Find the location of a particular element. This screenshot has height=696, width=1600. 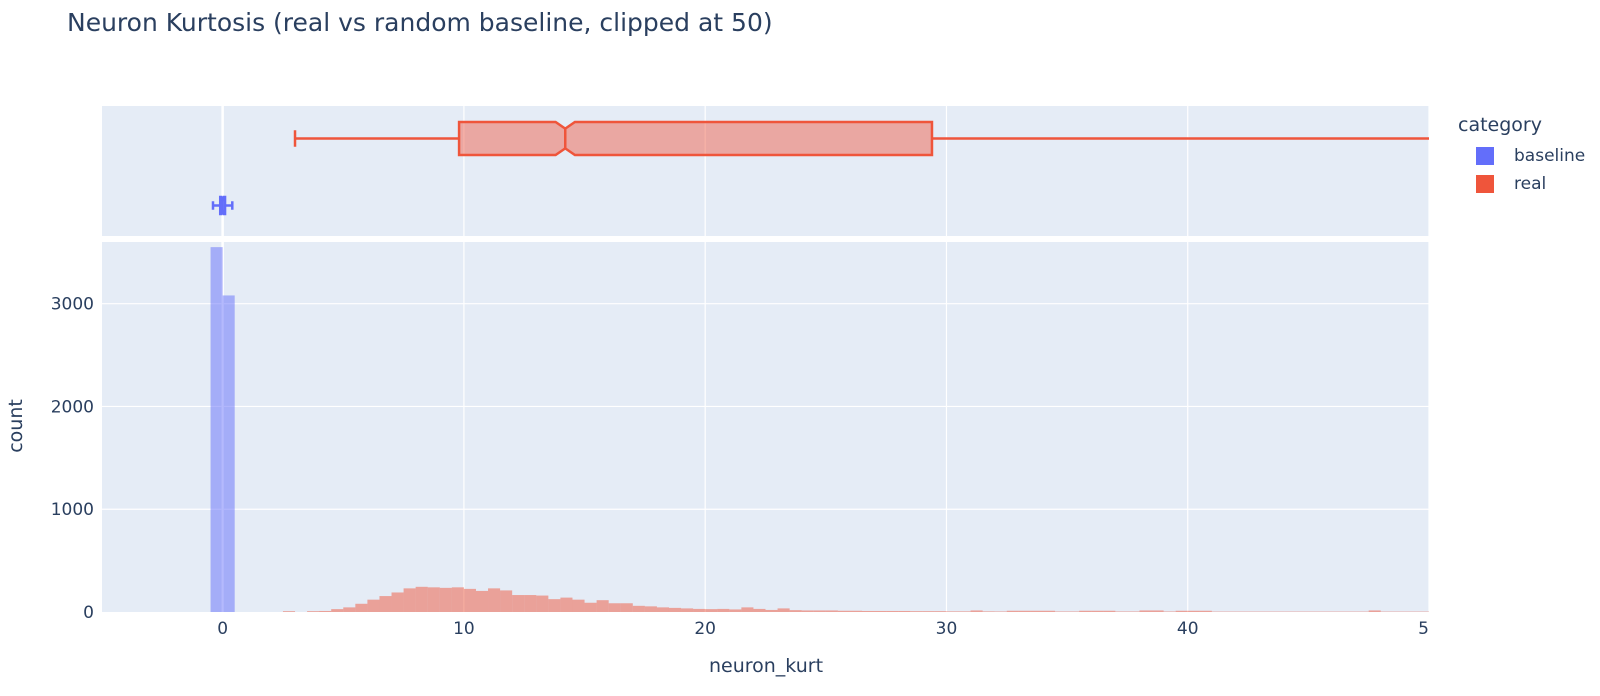

x-tick-label: 20 is located at coordinates (705, 629).